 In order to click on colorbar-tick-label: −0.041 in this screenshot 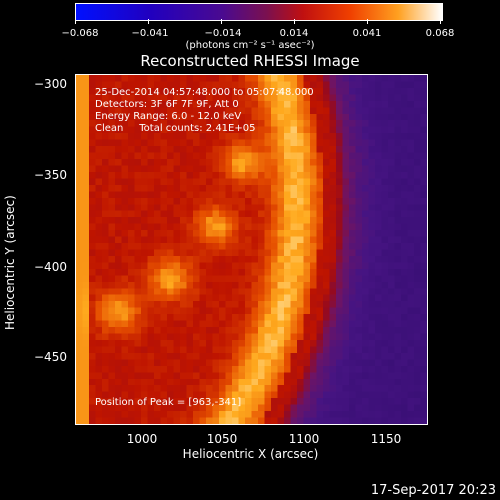, I will do `click(150, 33)`.